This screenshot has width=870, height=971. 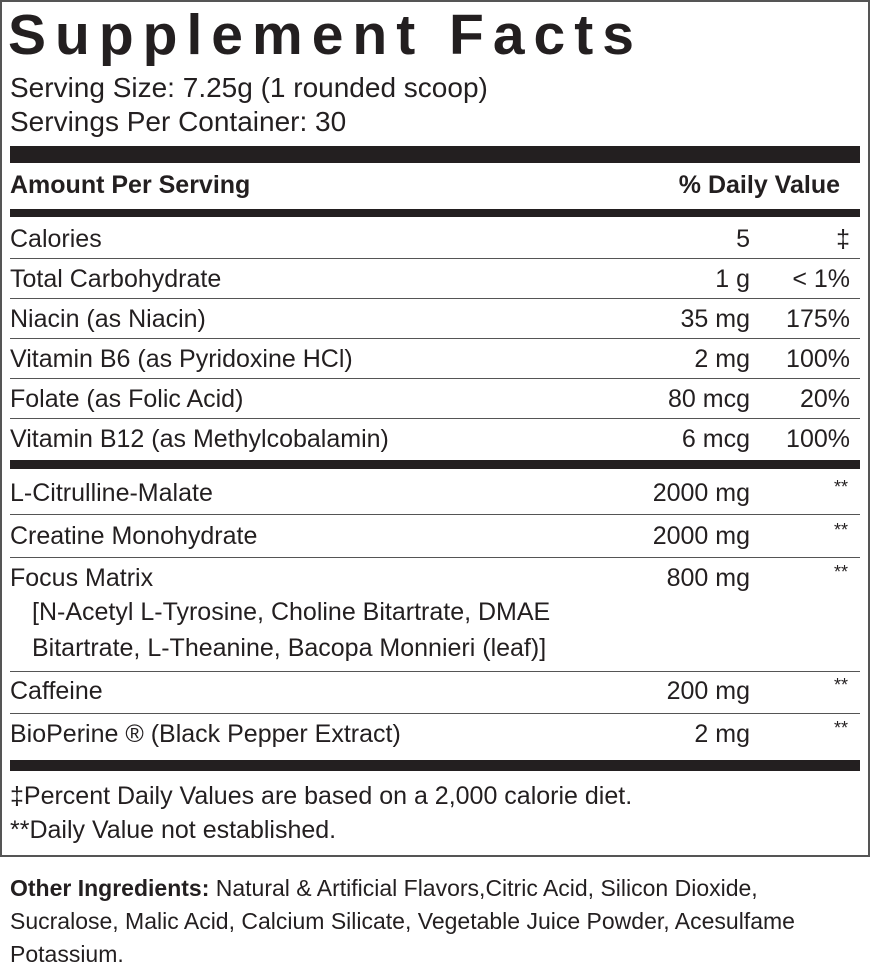 I want to click on amount-per-serving-label: Amount Per Serving, so click(x=130, y=185).